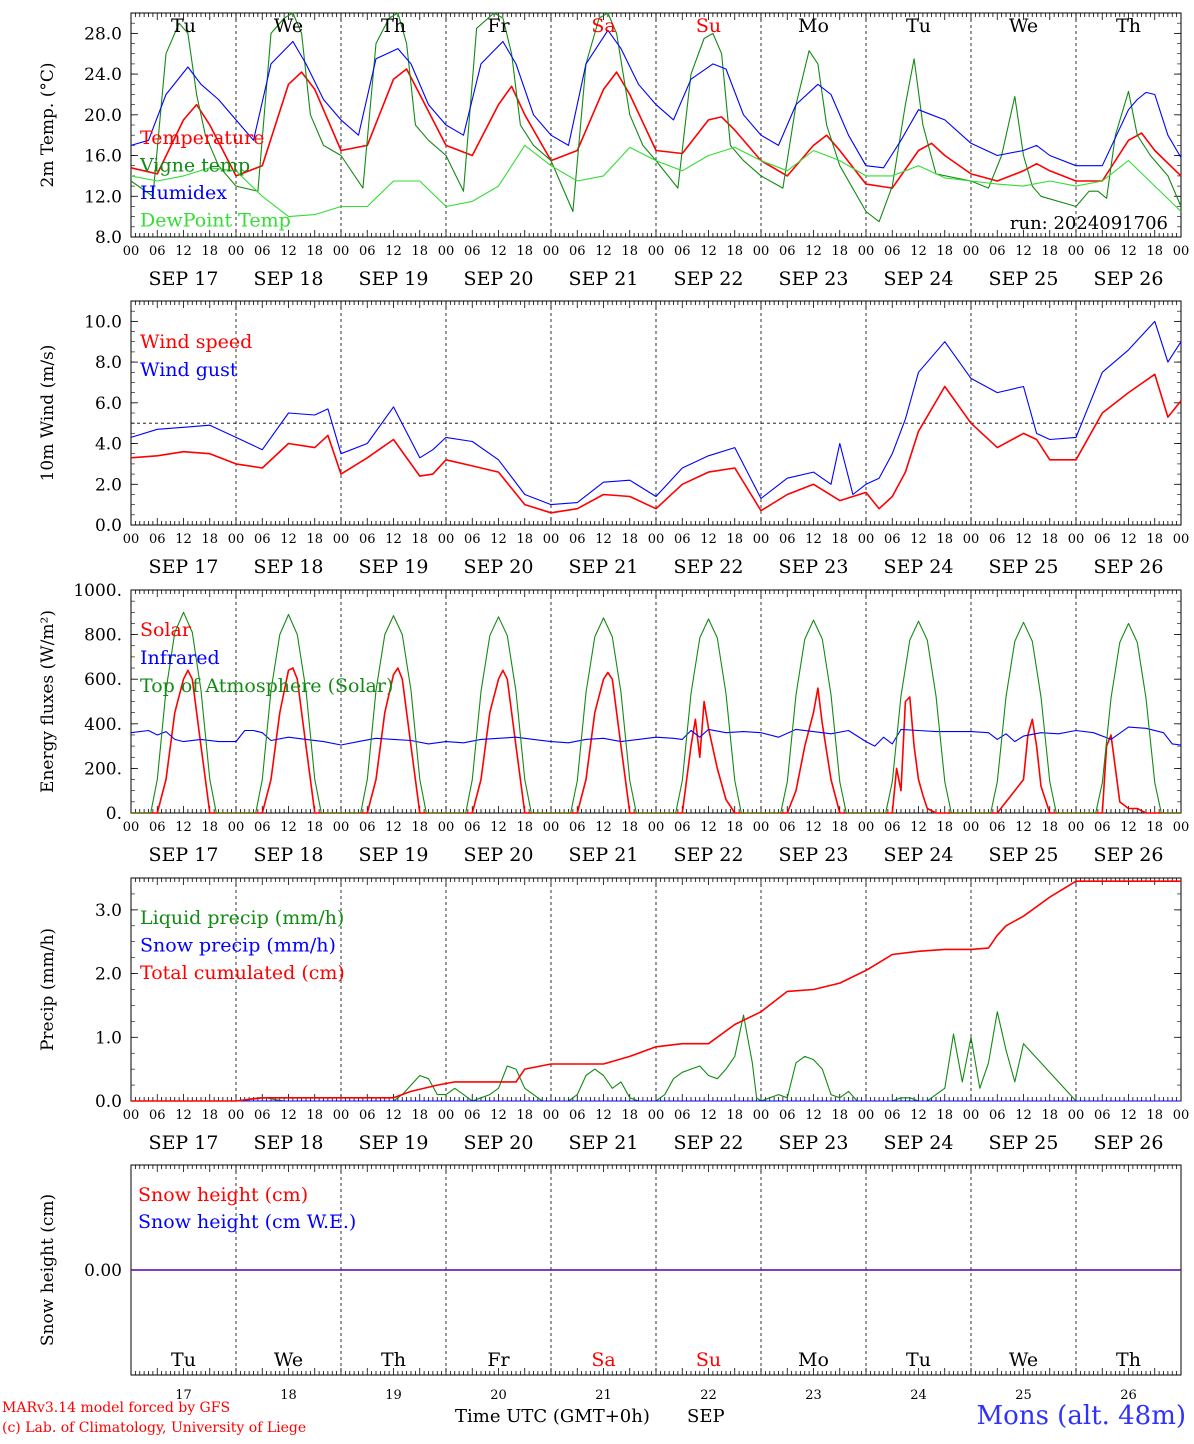 This screenshot has width=1194, height=1444. Describe the element at coordinates (394, 855) in the screenshot. I see `date-label: SEP 19` at that location.